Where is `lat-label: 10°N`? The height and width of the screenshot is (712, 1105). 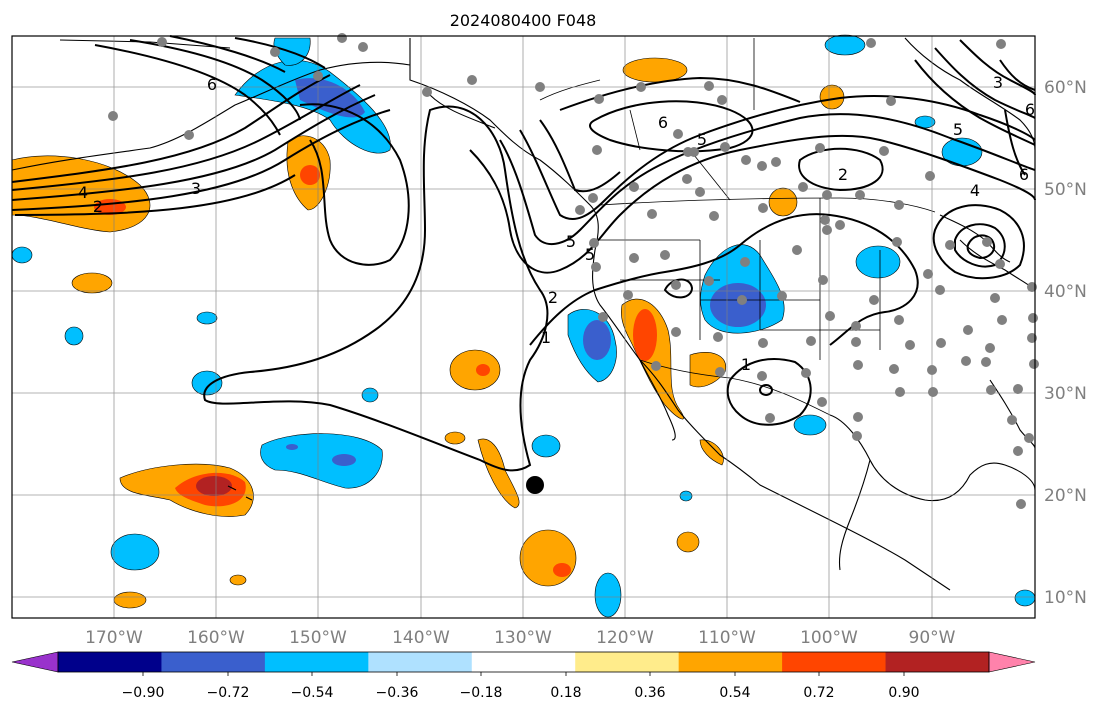 lat-label: 10°N is located at coordinates (1065, 598).